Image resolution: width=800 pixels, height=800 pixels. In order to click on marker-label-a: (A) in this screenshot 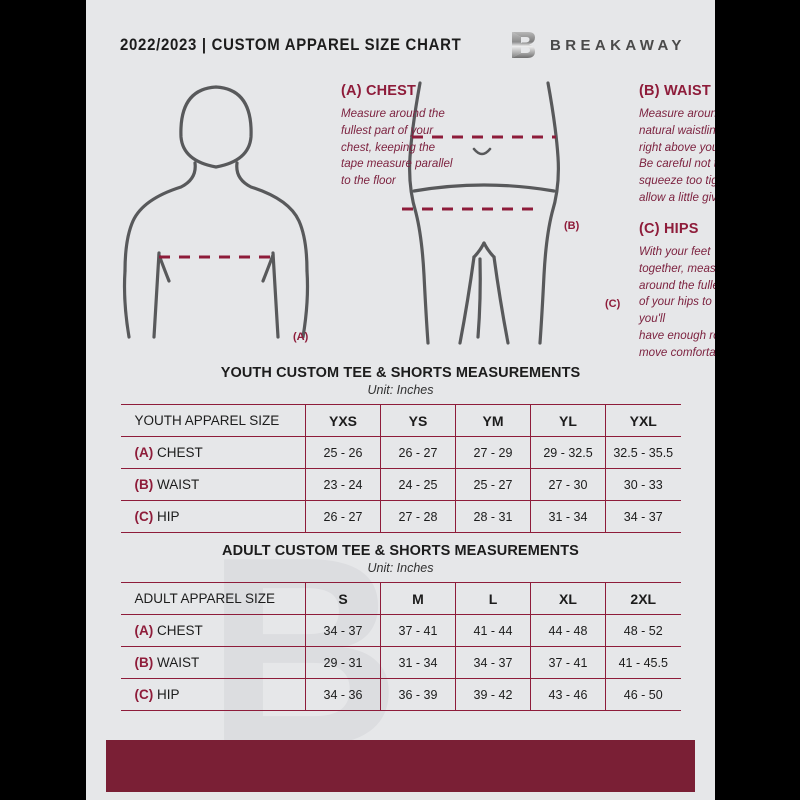, I will do `click(301, 337)`.